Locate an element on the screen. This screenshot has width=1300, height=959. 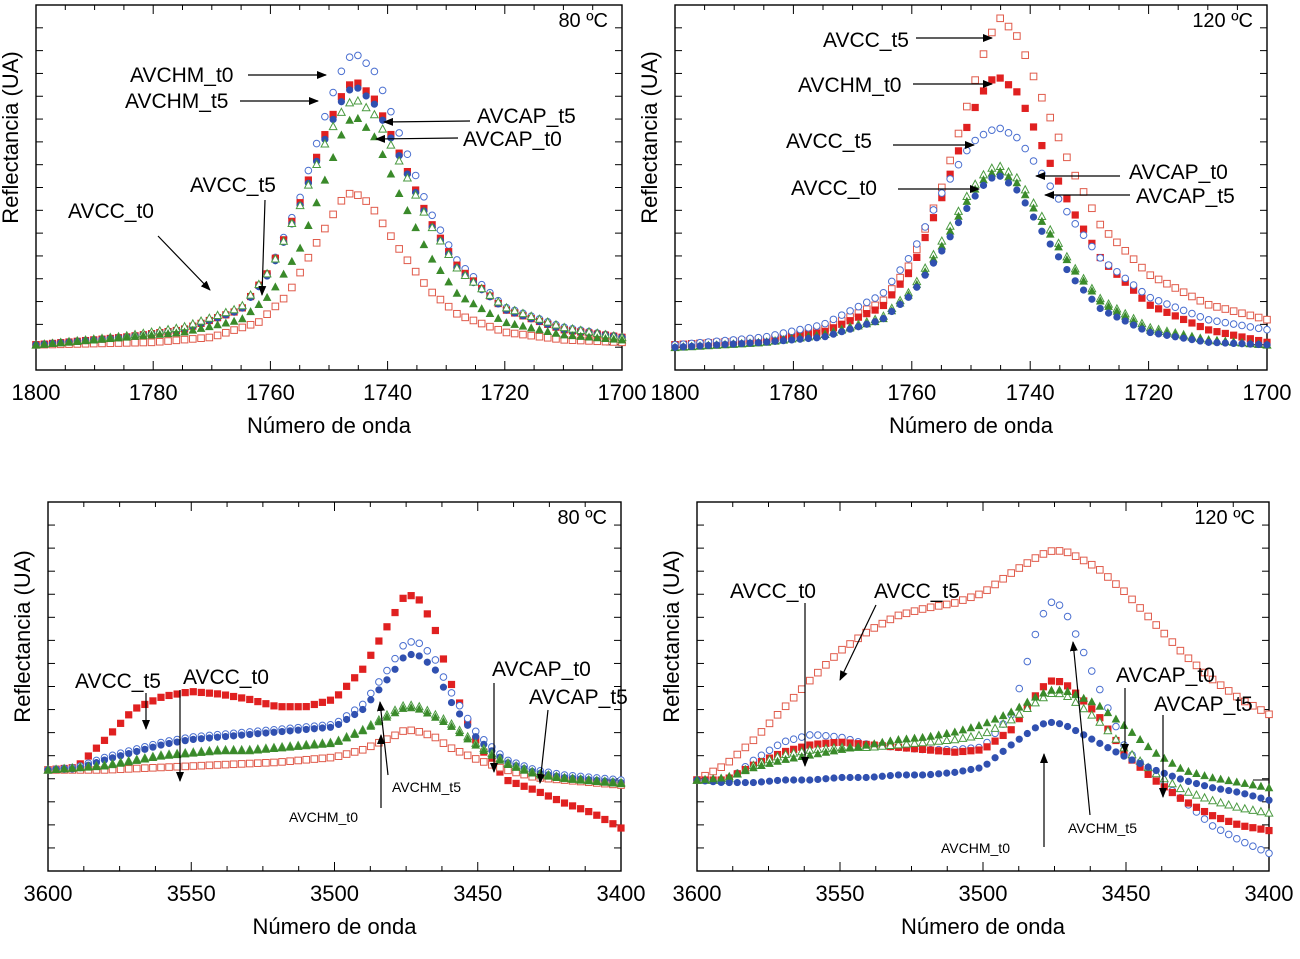
series-avchm-t0 is located at coordinates (971, 211).